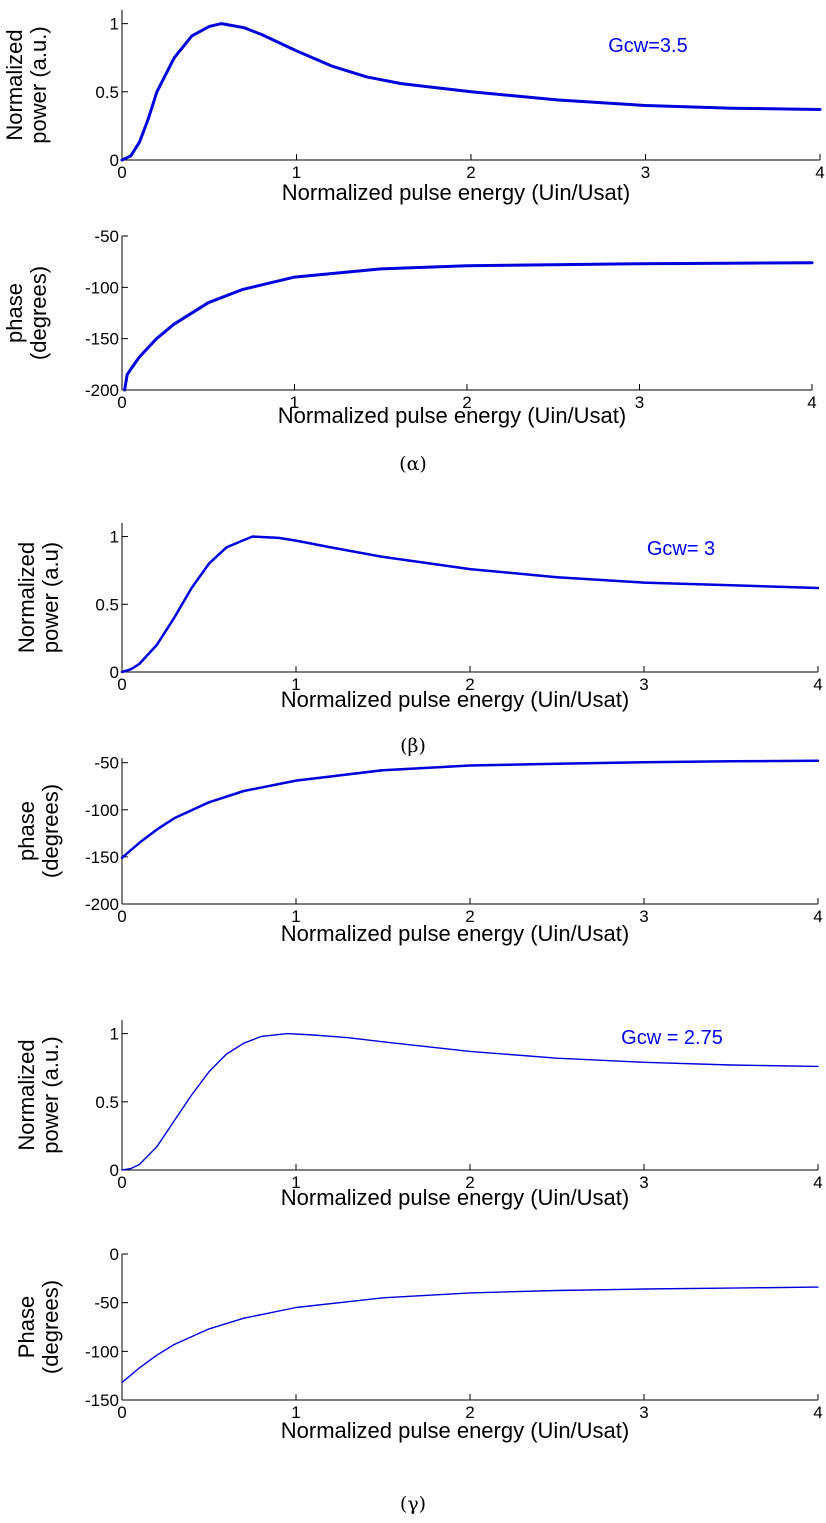 This screenshot has height=1523, width=826. Describe the element at coordinates (26, 1327) in the screenshot. I see `y-axis-title: Phase` at that location.